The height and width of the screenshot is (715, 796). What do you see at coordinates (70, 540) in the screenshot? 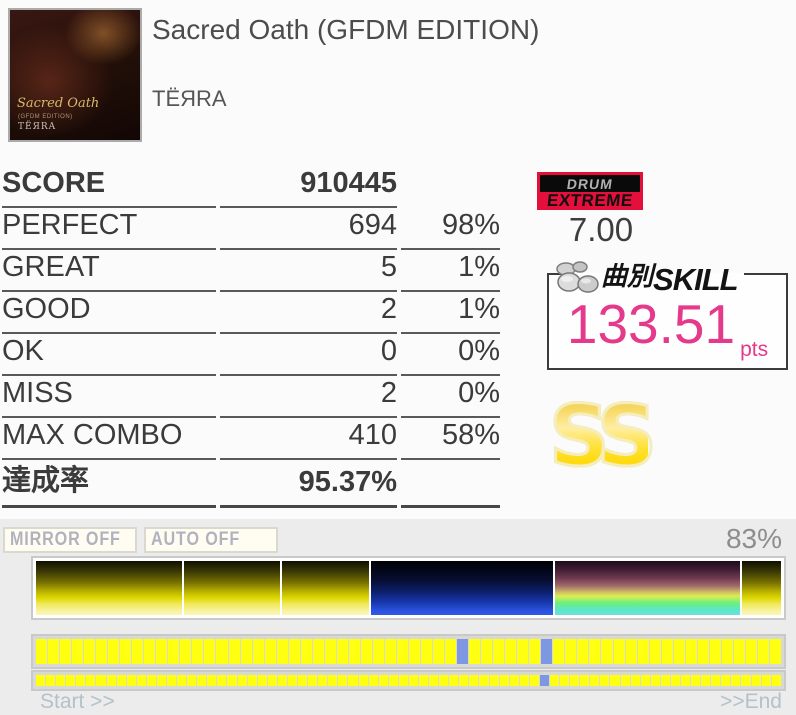
I see `mirror-toggle: MIRROR OFF` at bounding box center [70, 540].